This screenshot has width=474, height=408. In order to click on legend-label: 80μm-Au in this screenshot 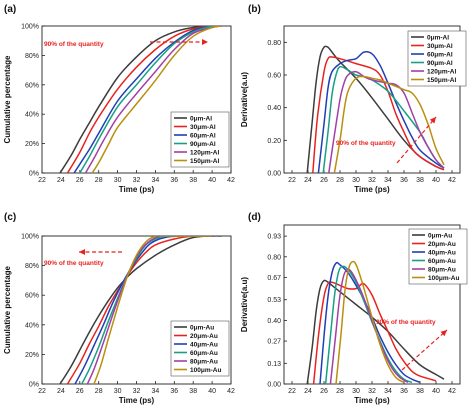, I will do `click(204, 361)`.